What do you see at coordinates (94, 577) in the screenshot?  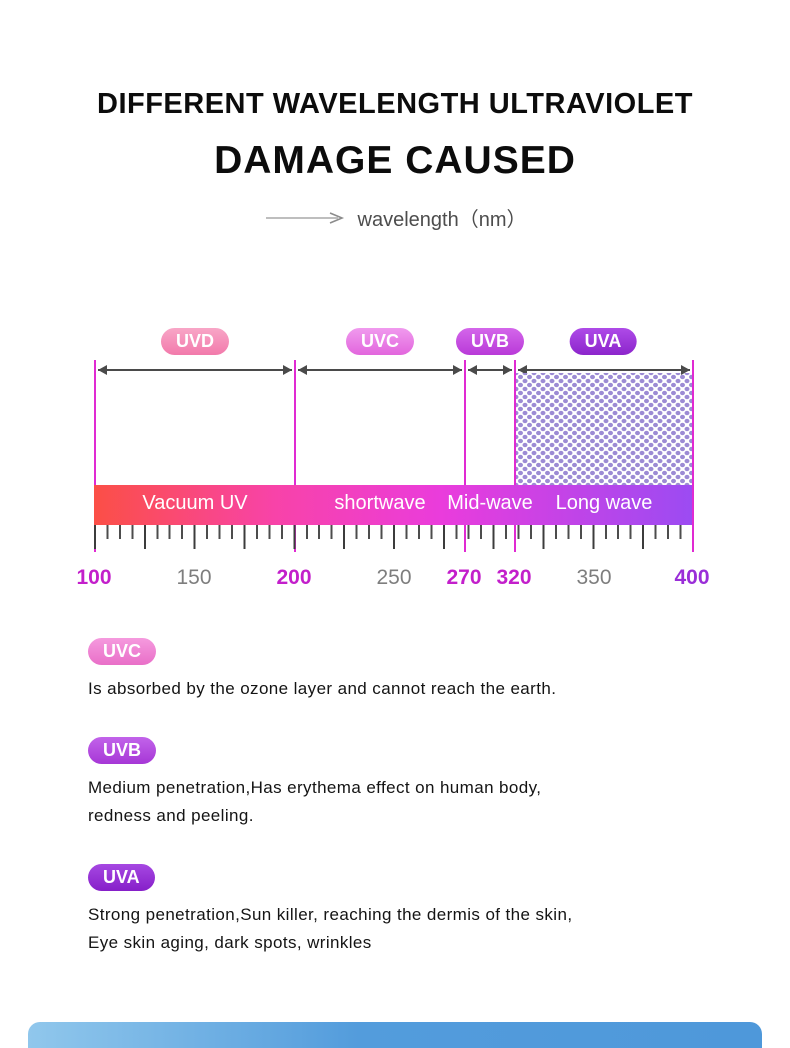 I see `axis-tick-100: 100` at bounding box center [94, 577].